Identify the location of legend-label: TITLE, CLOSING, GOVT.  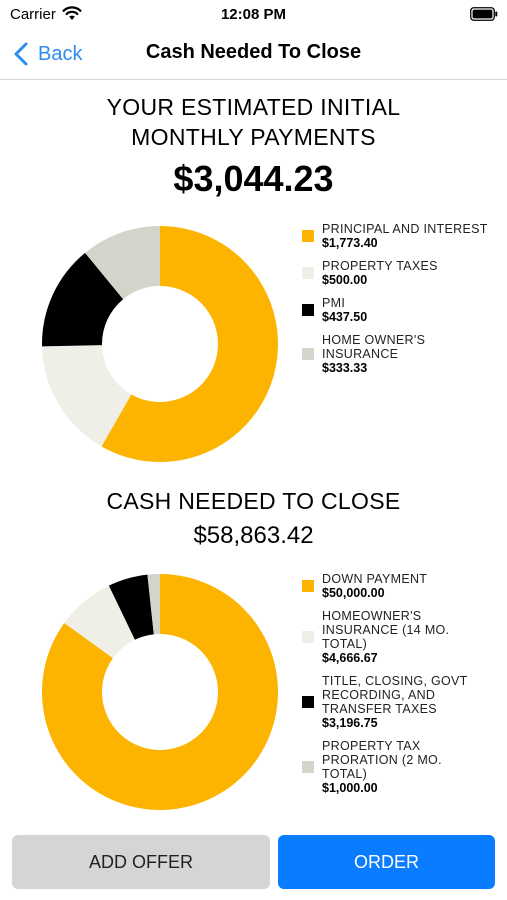
(395, 681).